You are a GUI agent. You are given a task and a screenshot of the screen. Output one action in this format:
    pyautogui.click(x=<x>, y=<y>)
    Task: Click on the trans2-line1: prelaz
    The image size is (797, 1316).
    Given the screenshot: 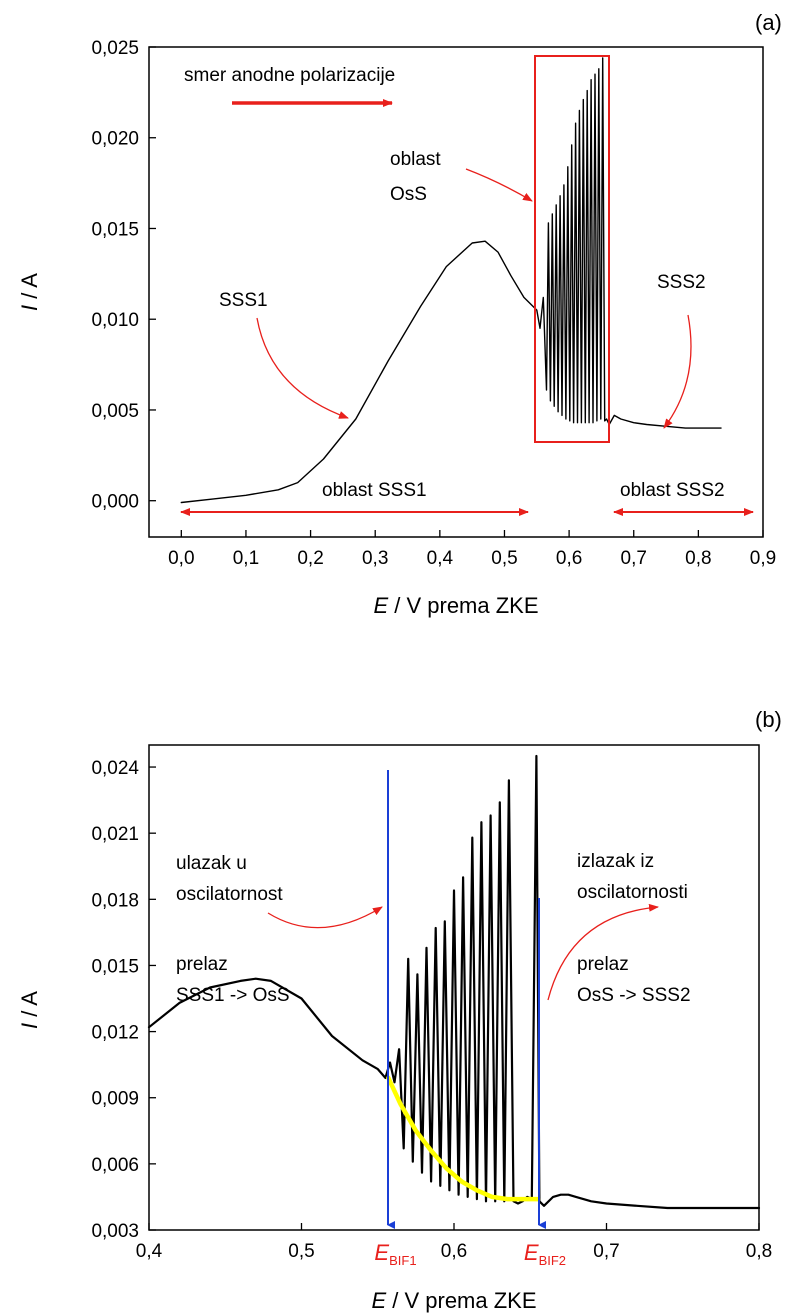 What is the action you would take?
    pyautogui.click(x=603, y=964)
    